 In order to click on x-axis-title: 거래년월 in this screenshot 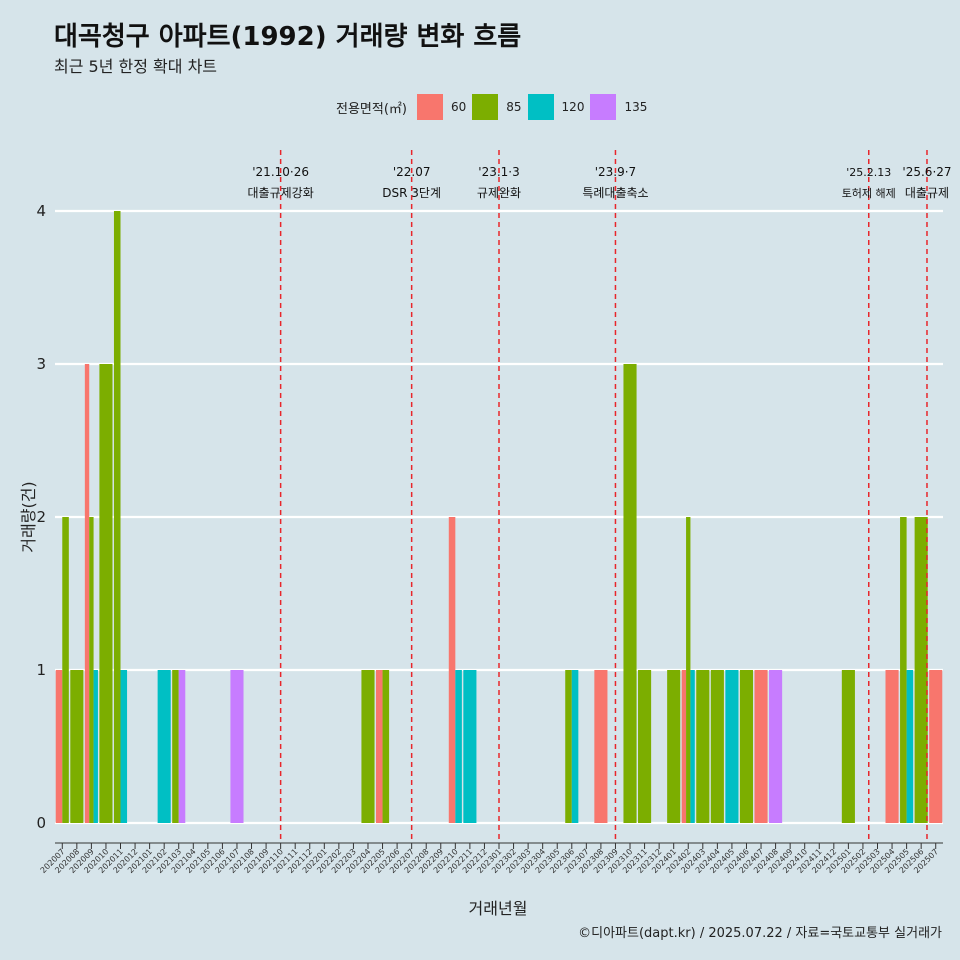, I will do `click(498, 908)`.